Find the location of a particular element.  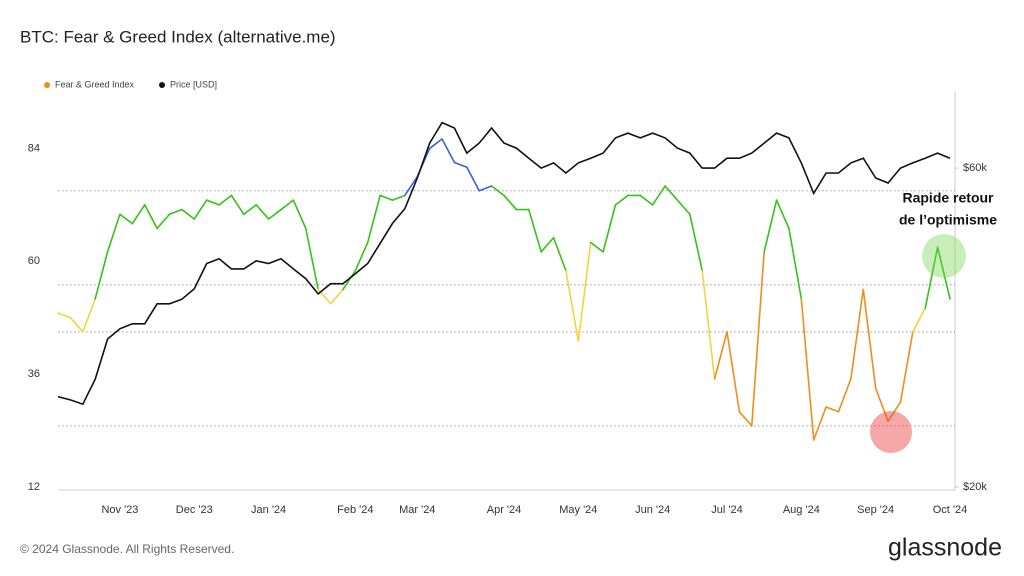

brand: glassnode is located at coordinates (945, 548).